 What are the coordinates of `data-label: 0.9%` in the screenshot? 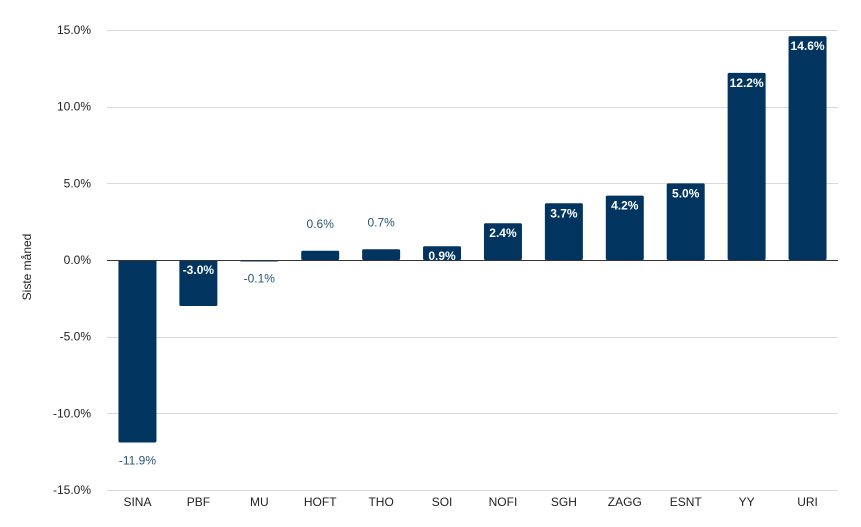 It's located at (442, 256).